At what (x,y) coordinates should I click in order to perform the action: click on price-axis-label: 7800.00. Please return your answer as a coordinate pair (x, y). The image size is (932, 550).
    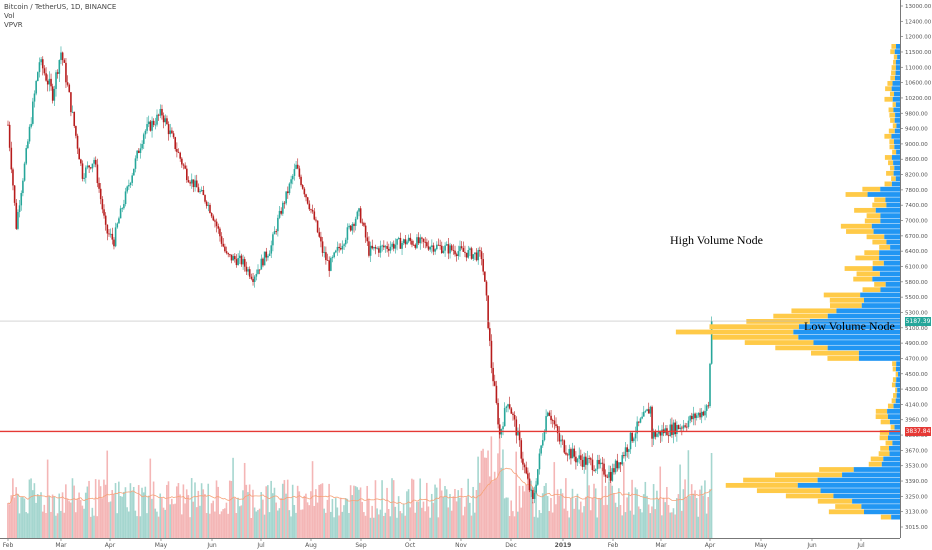
    Looking at the image, I should click on (916, 191).